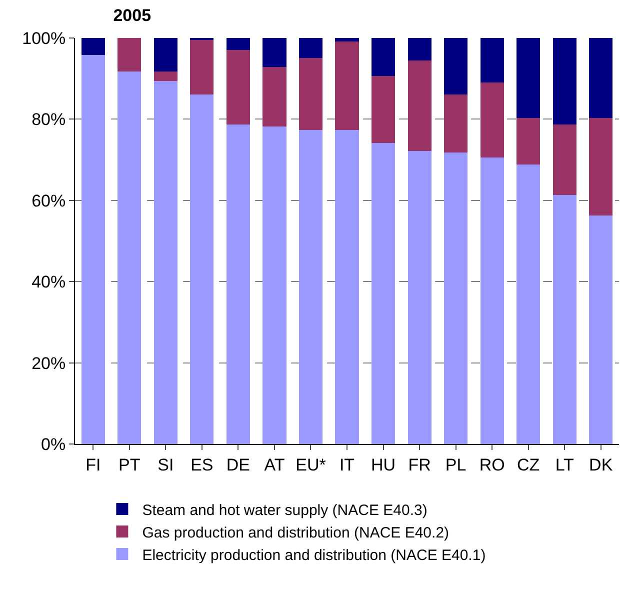 This screenshot has height=614, width=629. I want to click on x-tick-label: RO, so click(492, 464).